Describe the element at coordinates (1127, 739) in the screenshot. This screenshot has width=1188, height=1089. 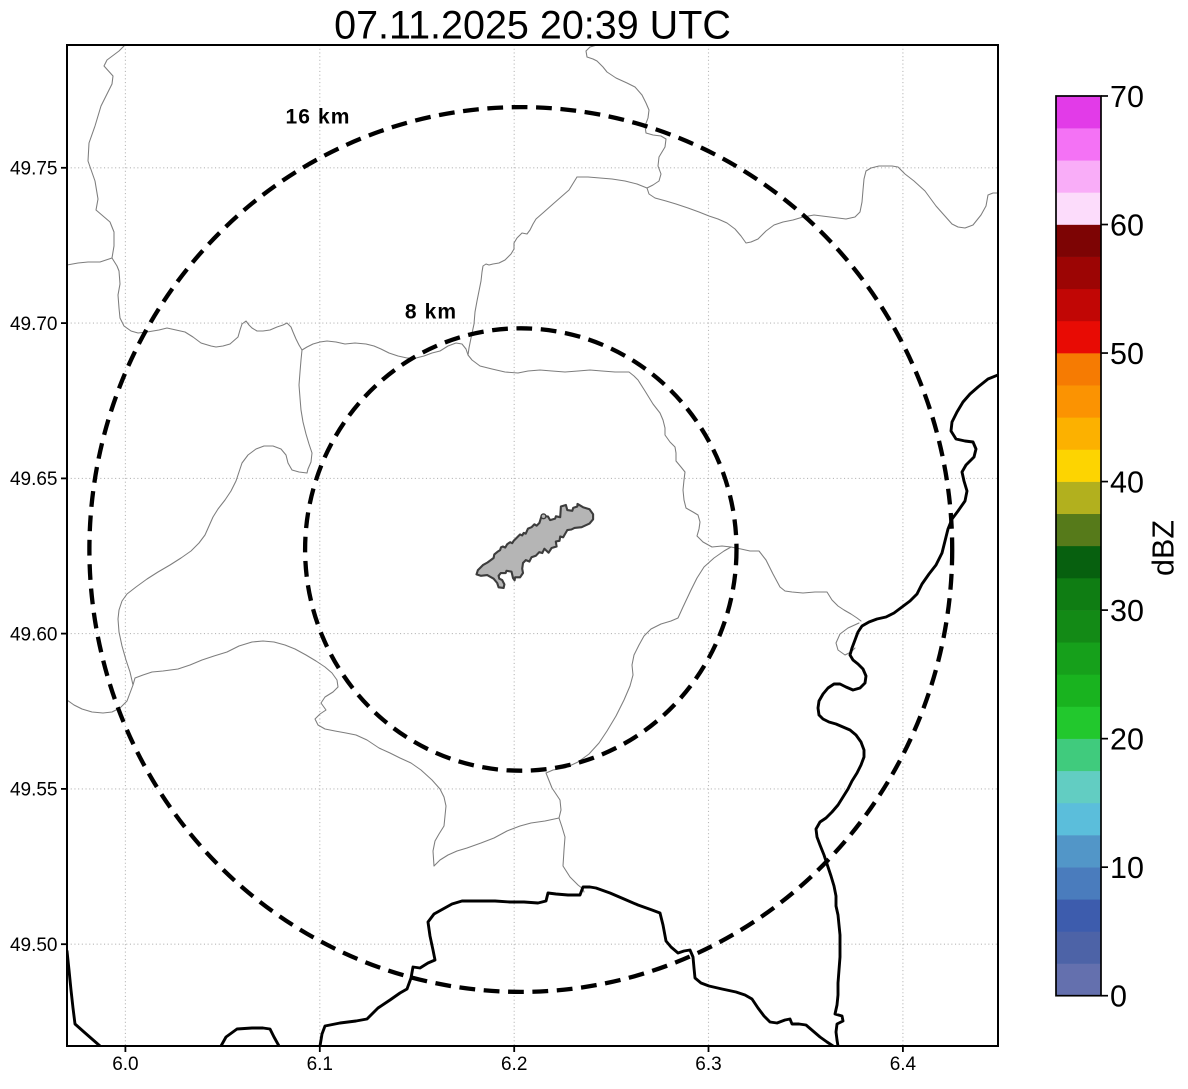
I see `svg-text: 20` at that location.